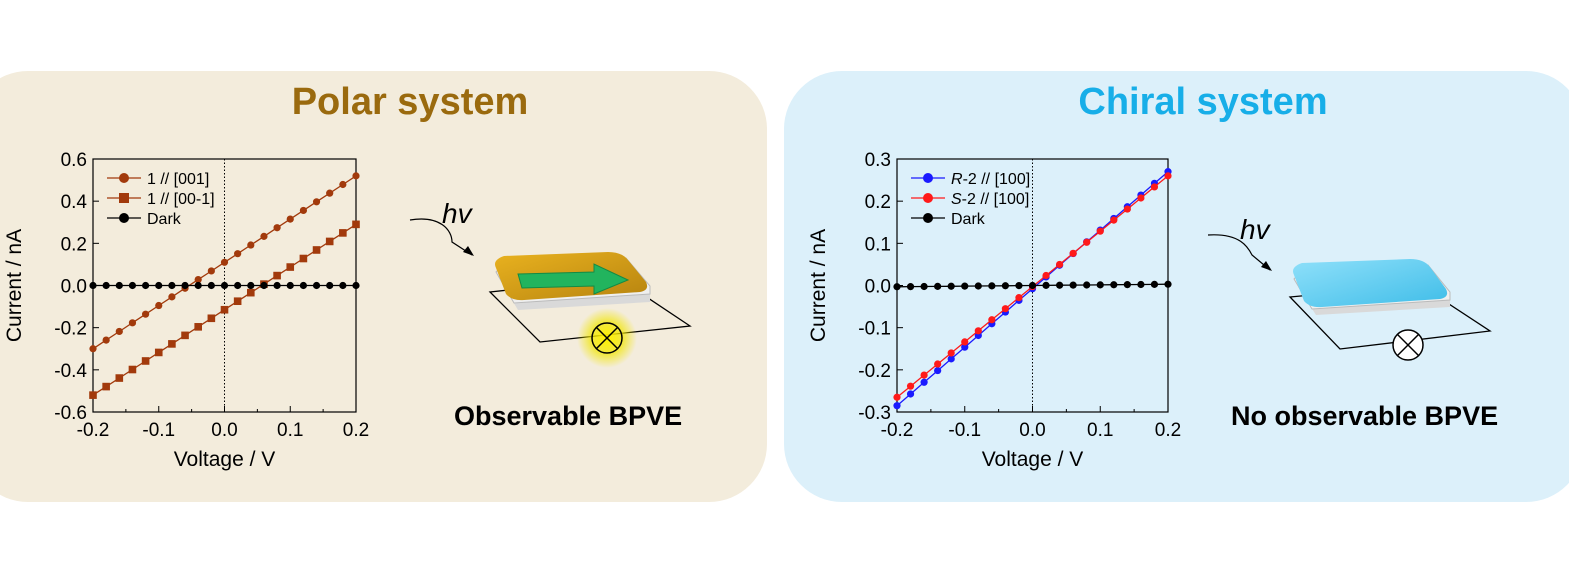  What do you see at coordinates (1365, 416) in the screenshot?
I see `no-observable-bpve-label: No observable BPVE` at bounding box center [1365, 416].